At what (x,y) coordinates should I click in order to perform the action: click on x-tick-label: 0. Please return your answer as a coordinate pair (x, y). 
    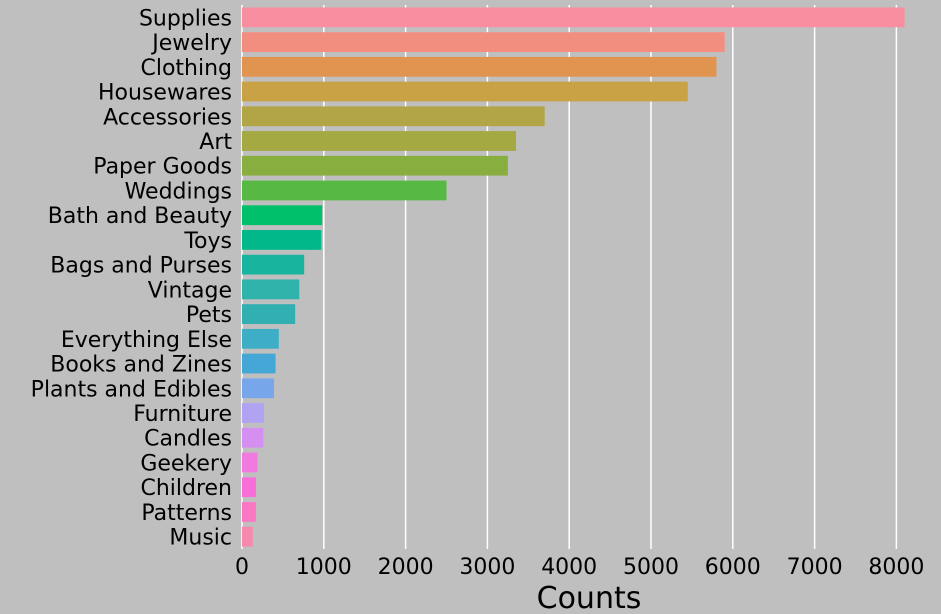
    Looking at the image, I should click on (242, 567).